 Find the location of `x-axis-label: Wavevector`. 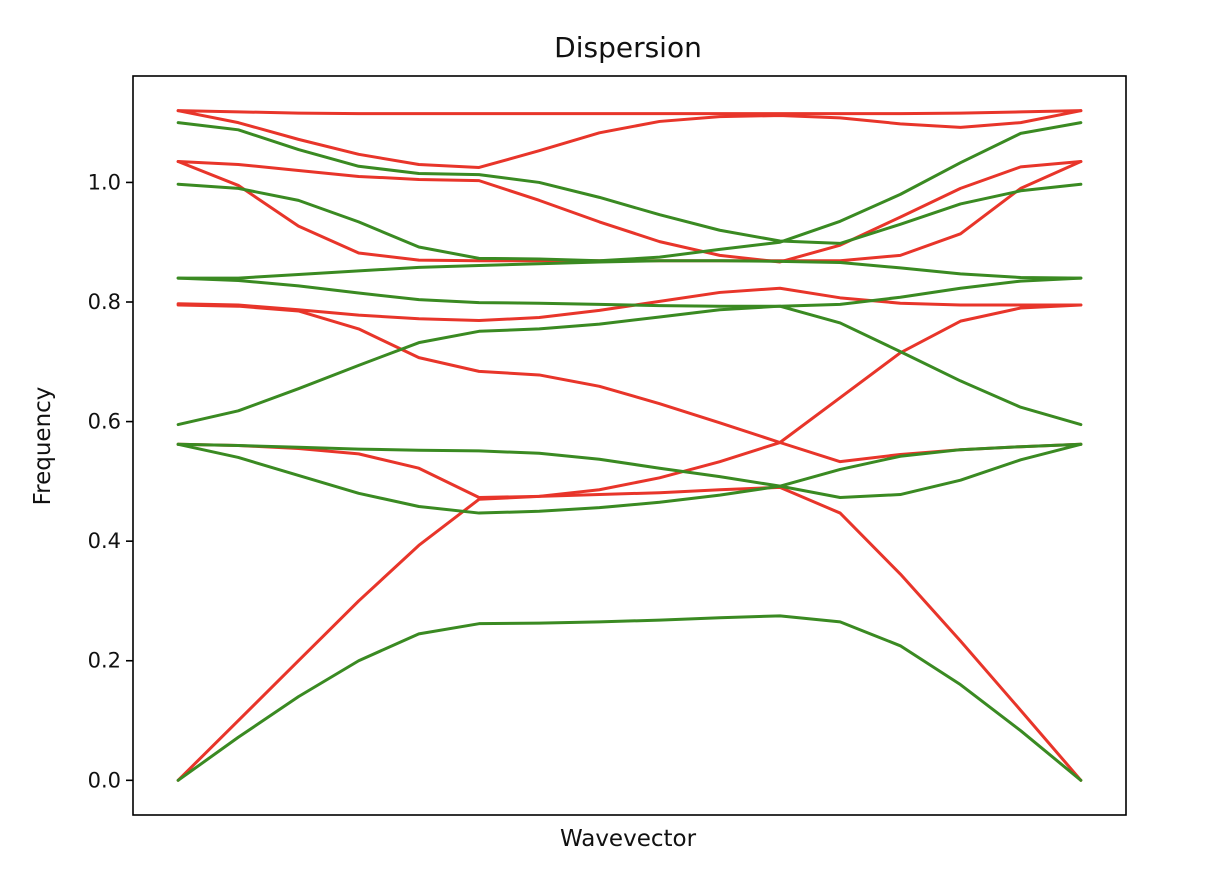

x-axis-label: Wavevector is located at coordinates (628, 839).